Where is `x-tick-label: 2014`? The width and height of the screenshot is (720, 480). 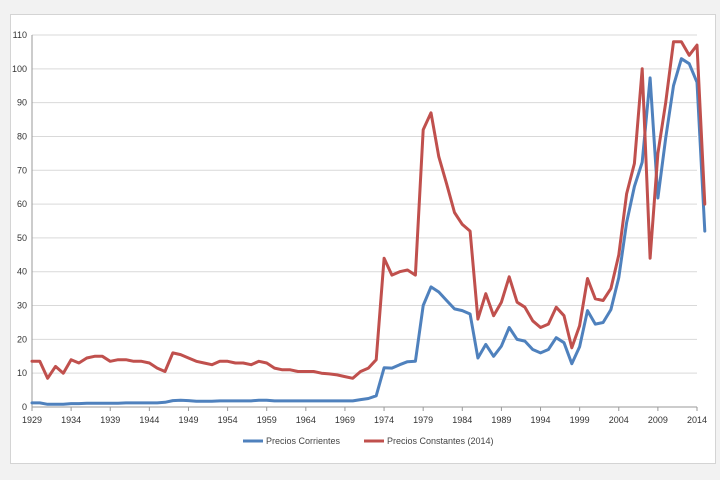 x-tick-label: 2014 is located at coordinates (697, 420).